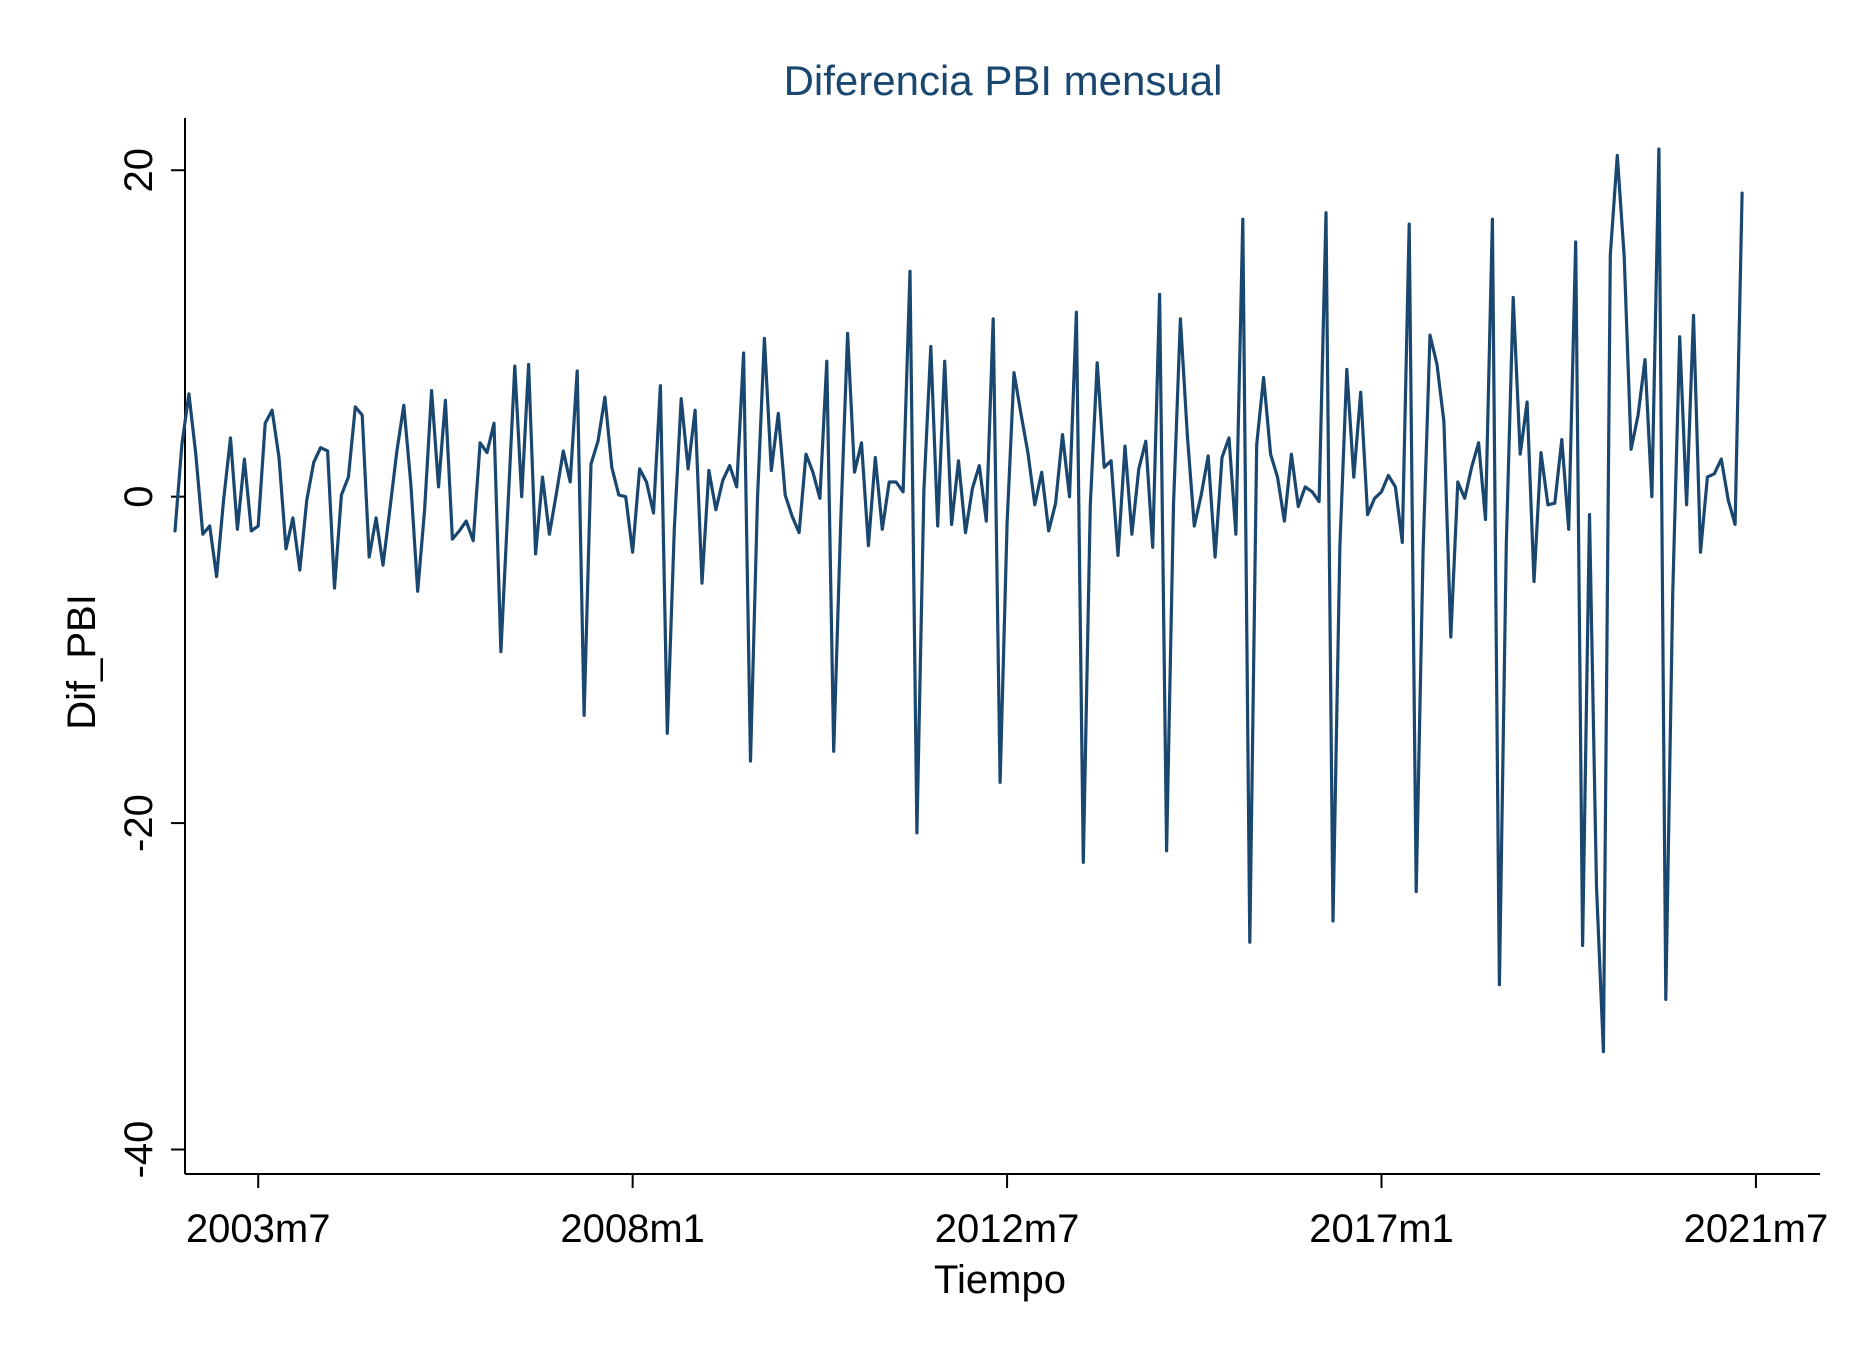  What do you see at coordinates (1000, 1280) in the screenshot?
I see `x-axis-label: Tiempo` at bounding box center [1000, 1280].